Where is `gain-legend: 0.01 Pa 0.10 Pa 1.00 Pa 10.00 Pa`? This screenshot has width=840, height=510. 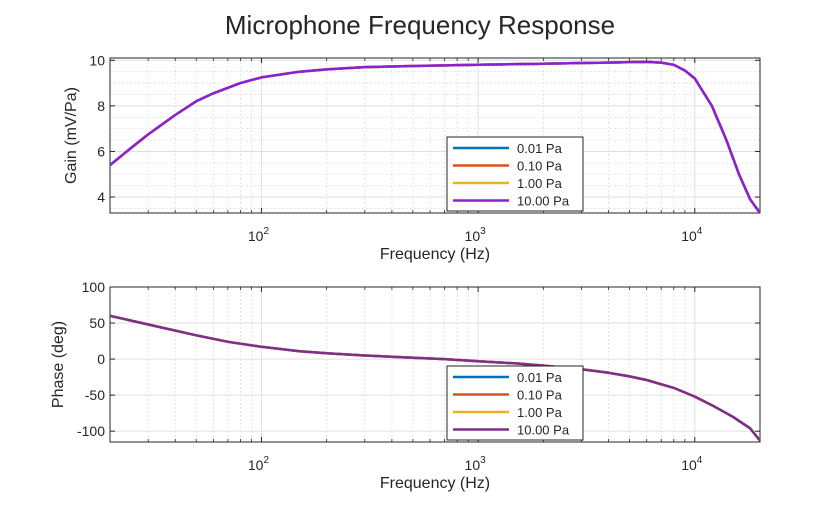 gain-legend: 0.01 Pa 0.10 Pa 1.00 Pa 10.00 Pa is located at coordinates (515, 174).